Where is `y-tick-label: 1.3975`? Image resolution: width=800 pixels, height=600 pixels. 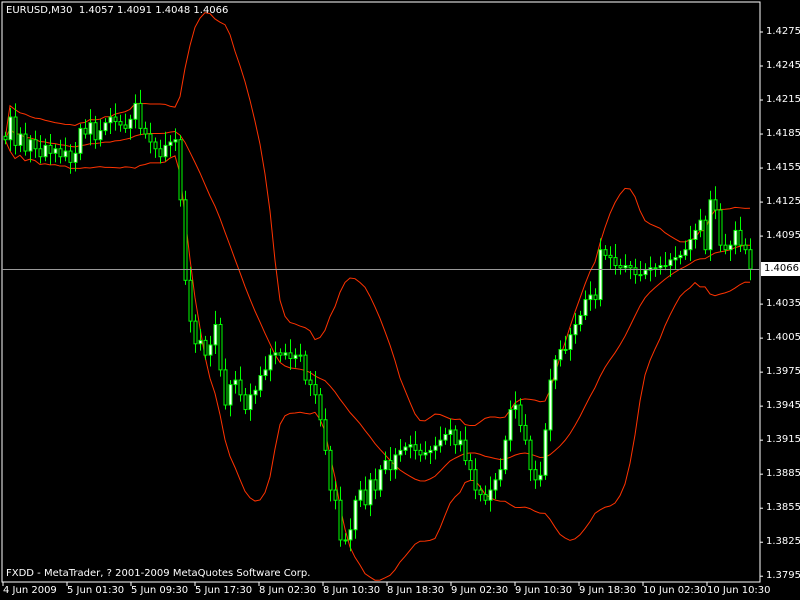
y-tick-label: 1.3975 is located at coordinates (783, 372).